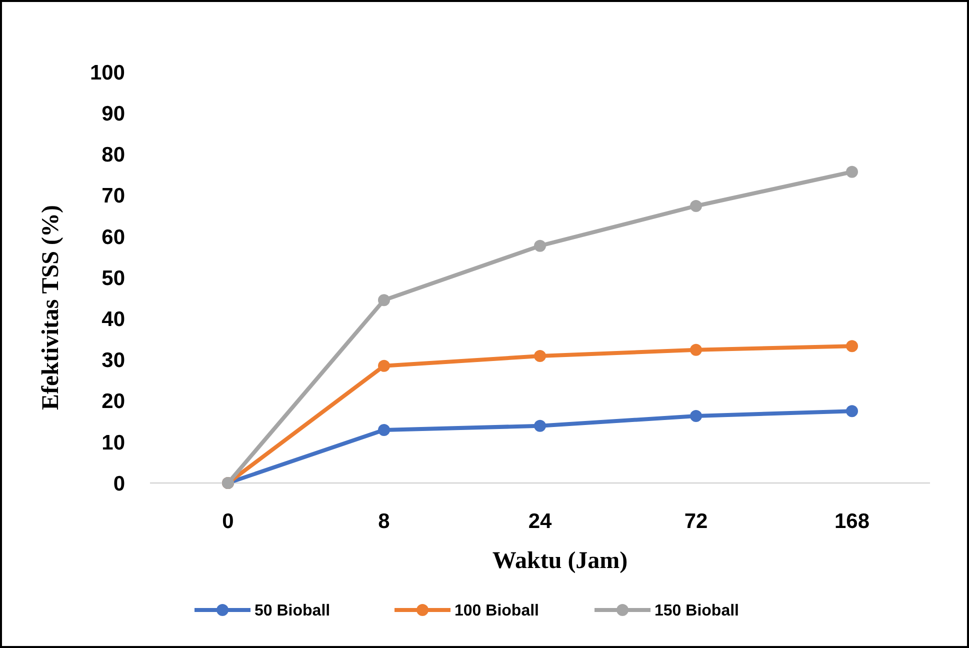 The width and height of the screenshot is (969, 648). What do you see at coordinates (51, 307) in the screenshot?
I see `y-axis-title: Efektivitas TSS (%)` at bounding box center [51, 307].